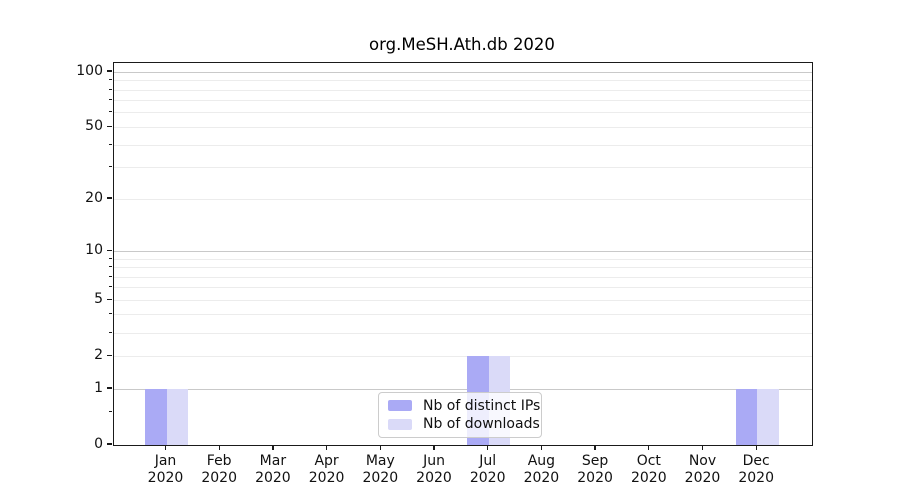  I want to click on x-tick-label: Jan 2020, so click(165, 469).